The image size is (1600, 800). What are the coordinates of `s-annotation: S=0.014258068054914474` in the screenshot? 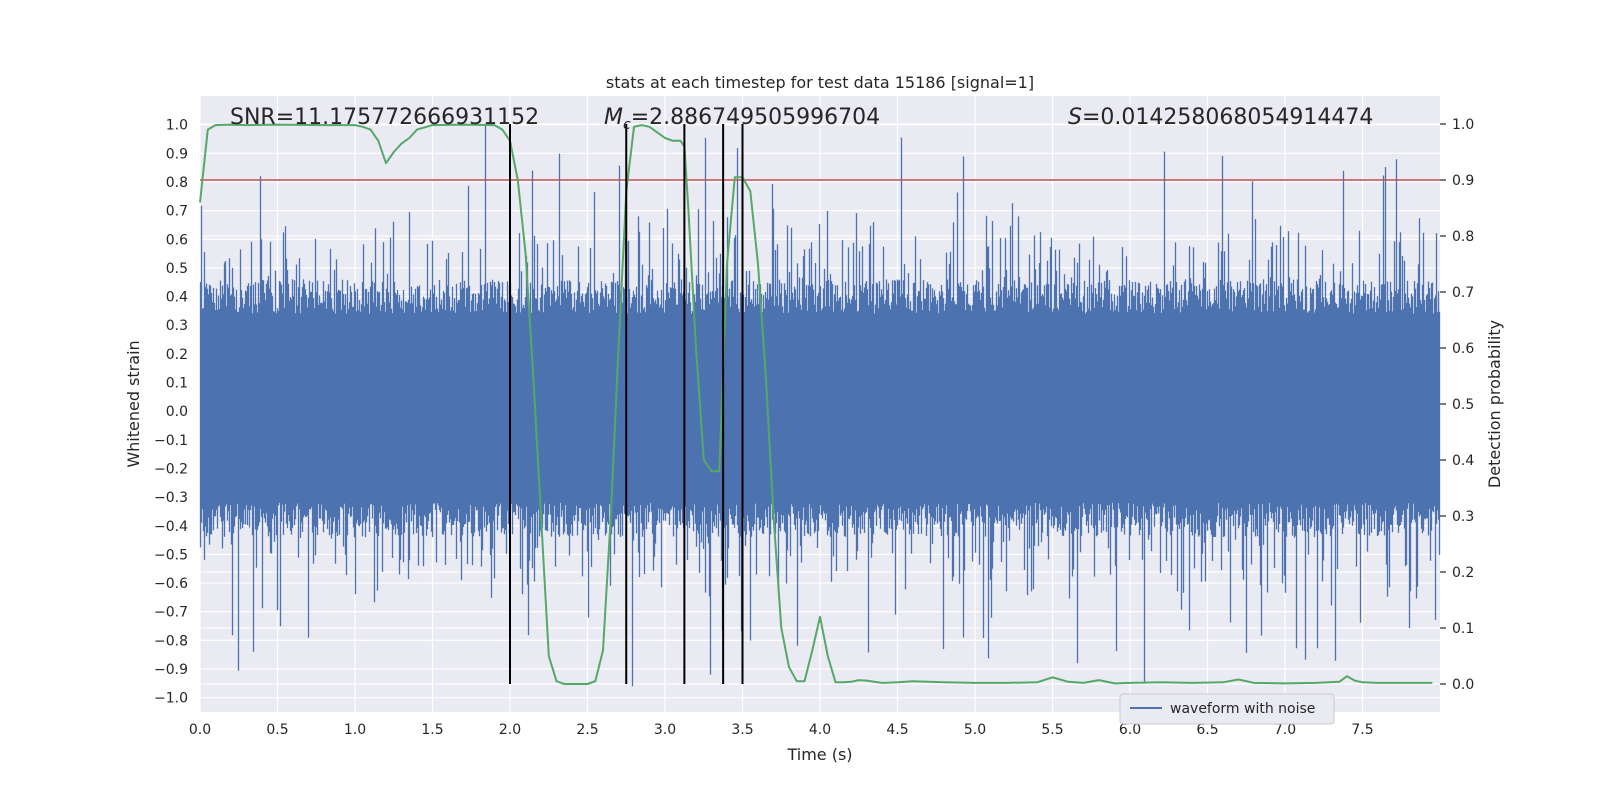 It's located at (1220, 117).